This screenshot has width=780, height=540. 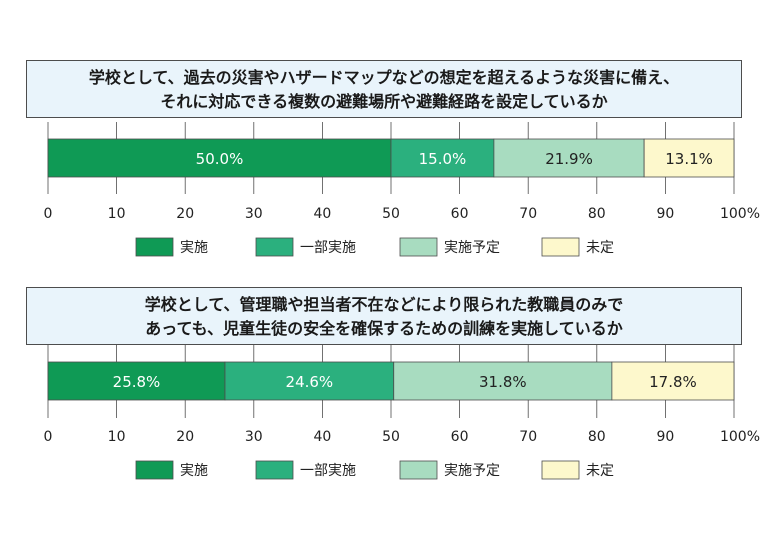 I want to click on data-label-2: 24.6%, so click(x=310, y=382).